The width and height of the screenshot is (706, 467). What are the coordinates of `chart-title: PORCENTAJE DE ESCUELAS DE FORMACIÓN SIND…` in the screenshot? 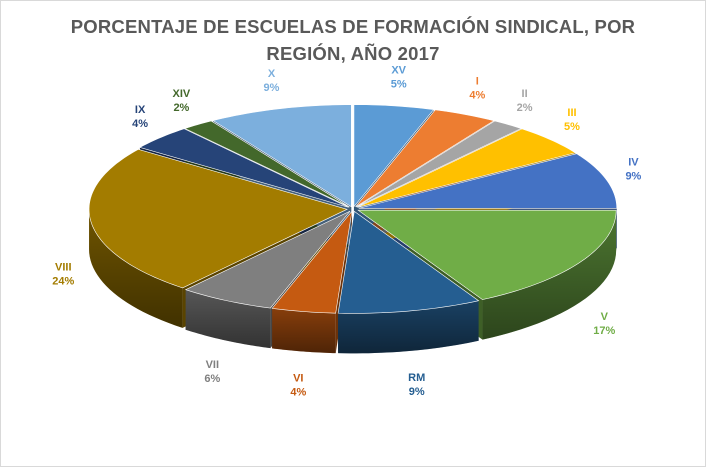 It's located at (353, 40).